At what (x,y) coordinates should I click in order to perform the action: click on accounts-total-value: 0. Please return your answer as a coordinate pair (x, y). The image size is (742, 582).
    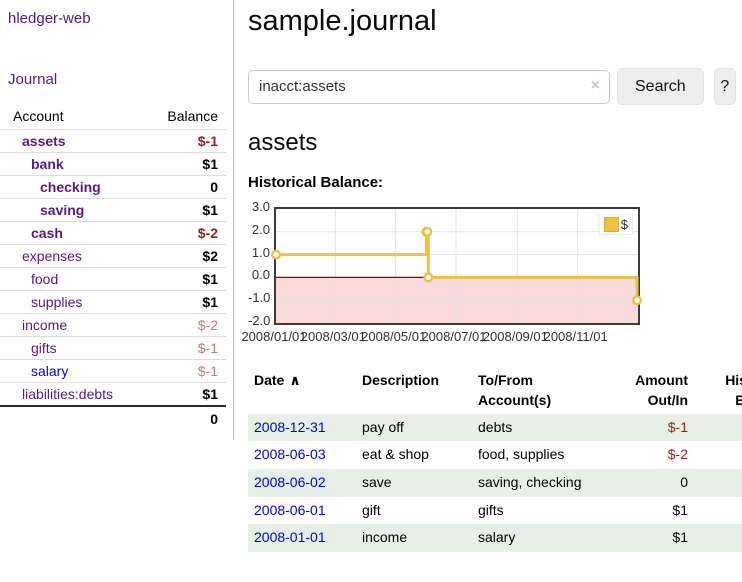
    Looking at the image, I should click on (113, 418).